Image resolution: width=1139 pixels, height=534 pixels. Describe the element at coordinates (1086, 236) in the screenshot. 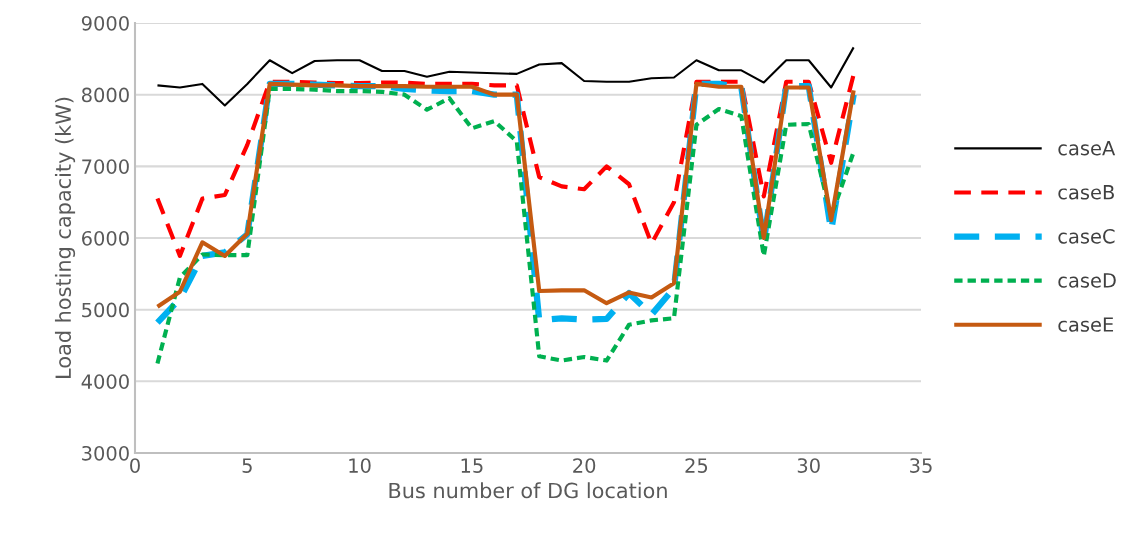

I see `legend-label: caseC` at that location.